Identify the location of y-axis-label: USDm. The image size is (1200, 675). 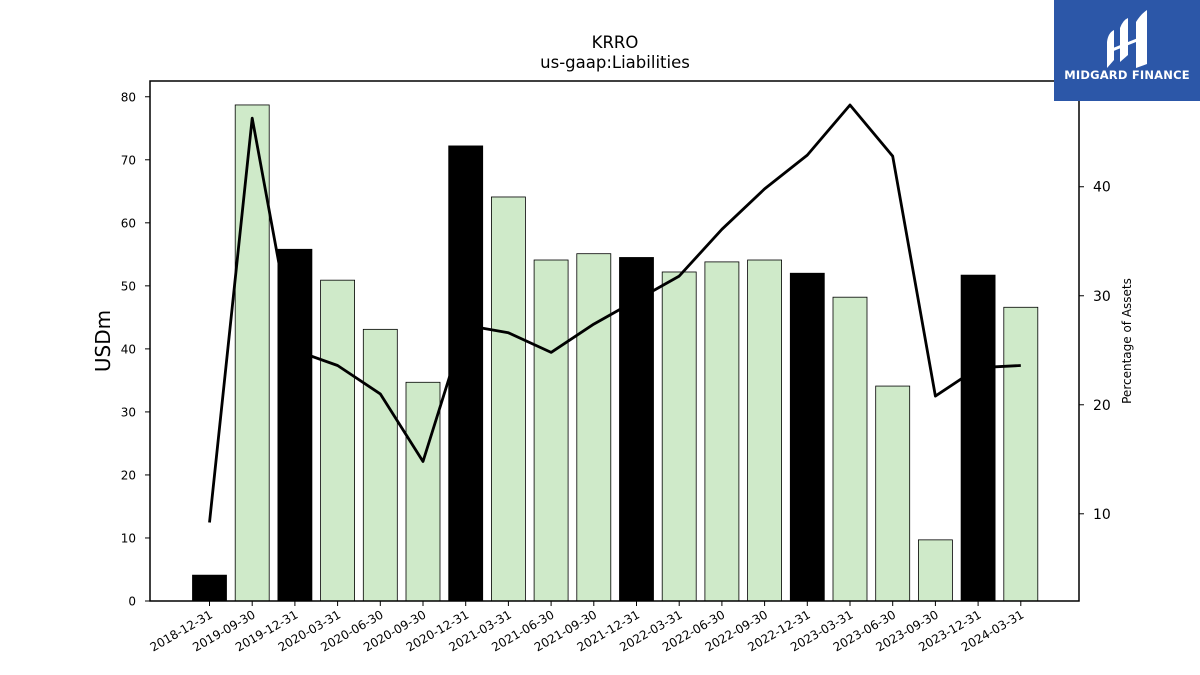
(103, 341).